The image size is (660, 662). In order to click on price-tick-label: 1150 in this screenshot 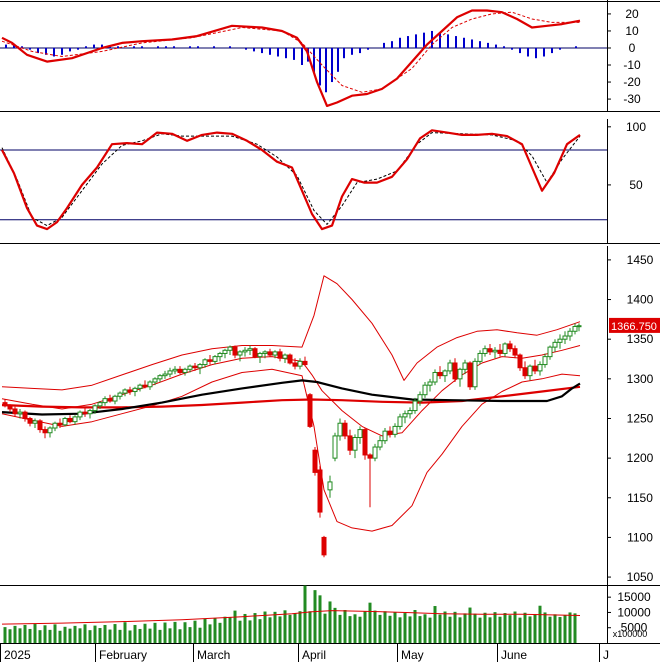, I will do `click(640, 498)`.